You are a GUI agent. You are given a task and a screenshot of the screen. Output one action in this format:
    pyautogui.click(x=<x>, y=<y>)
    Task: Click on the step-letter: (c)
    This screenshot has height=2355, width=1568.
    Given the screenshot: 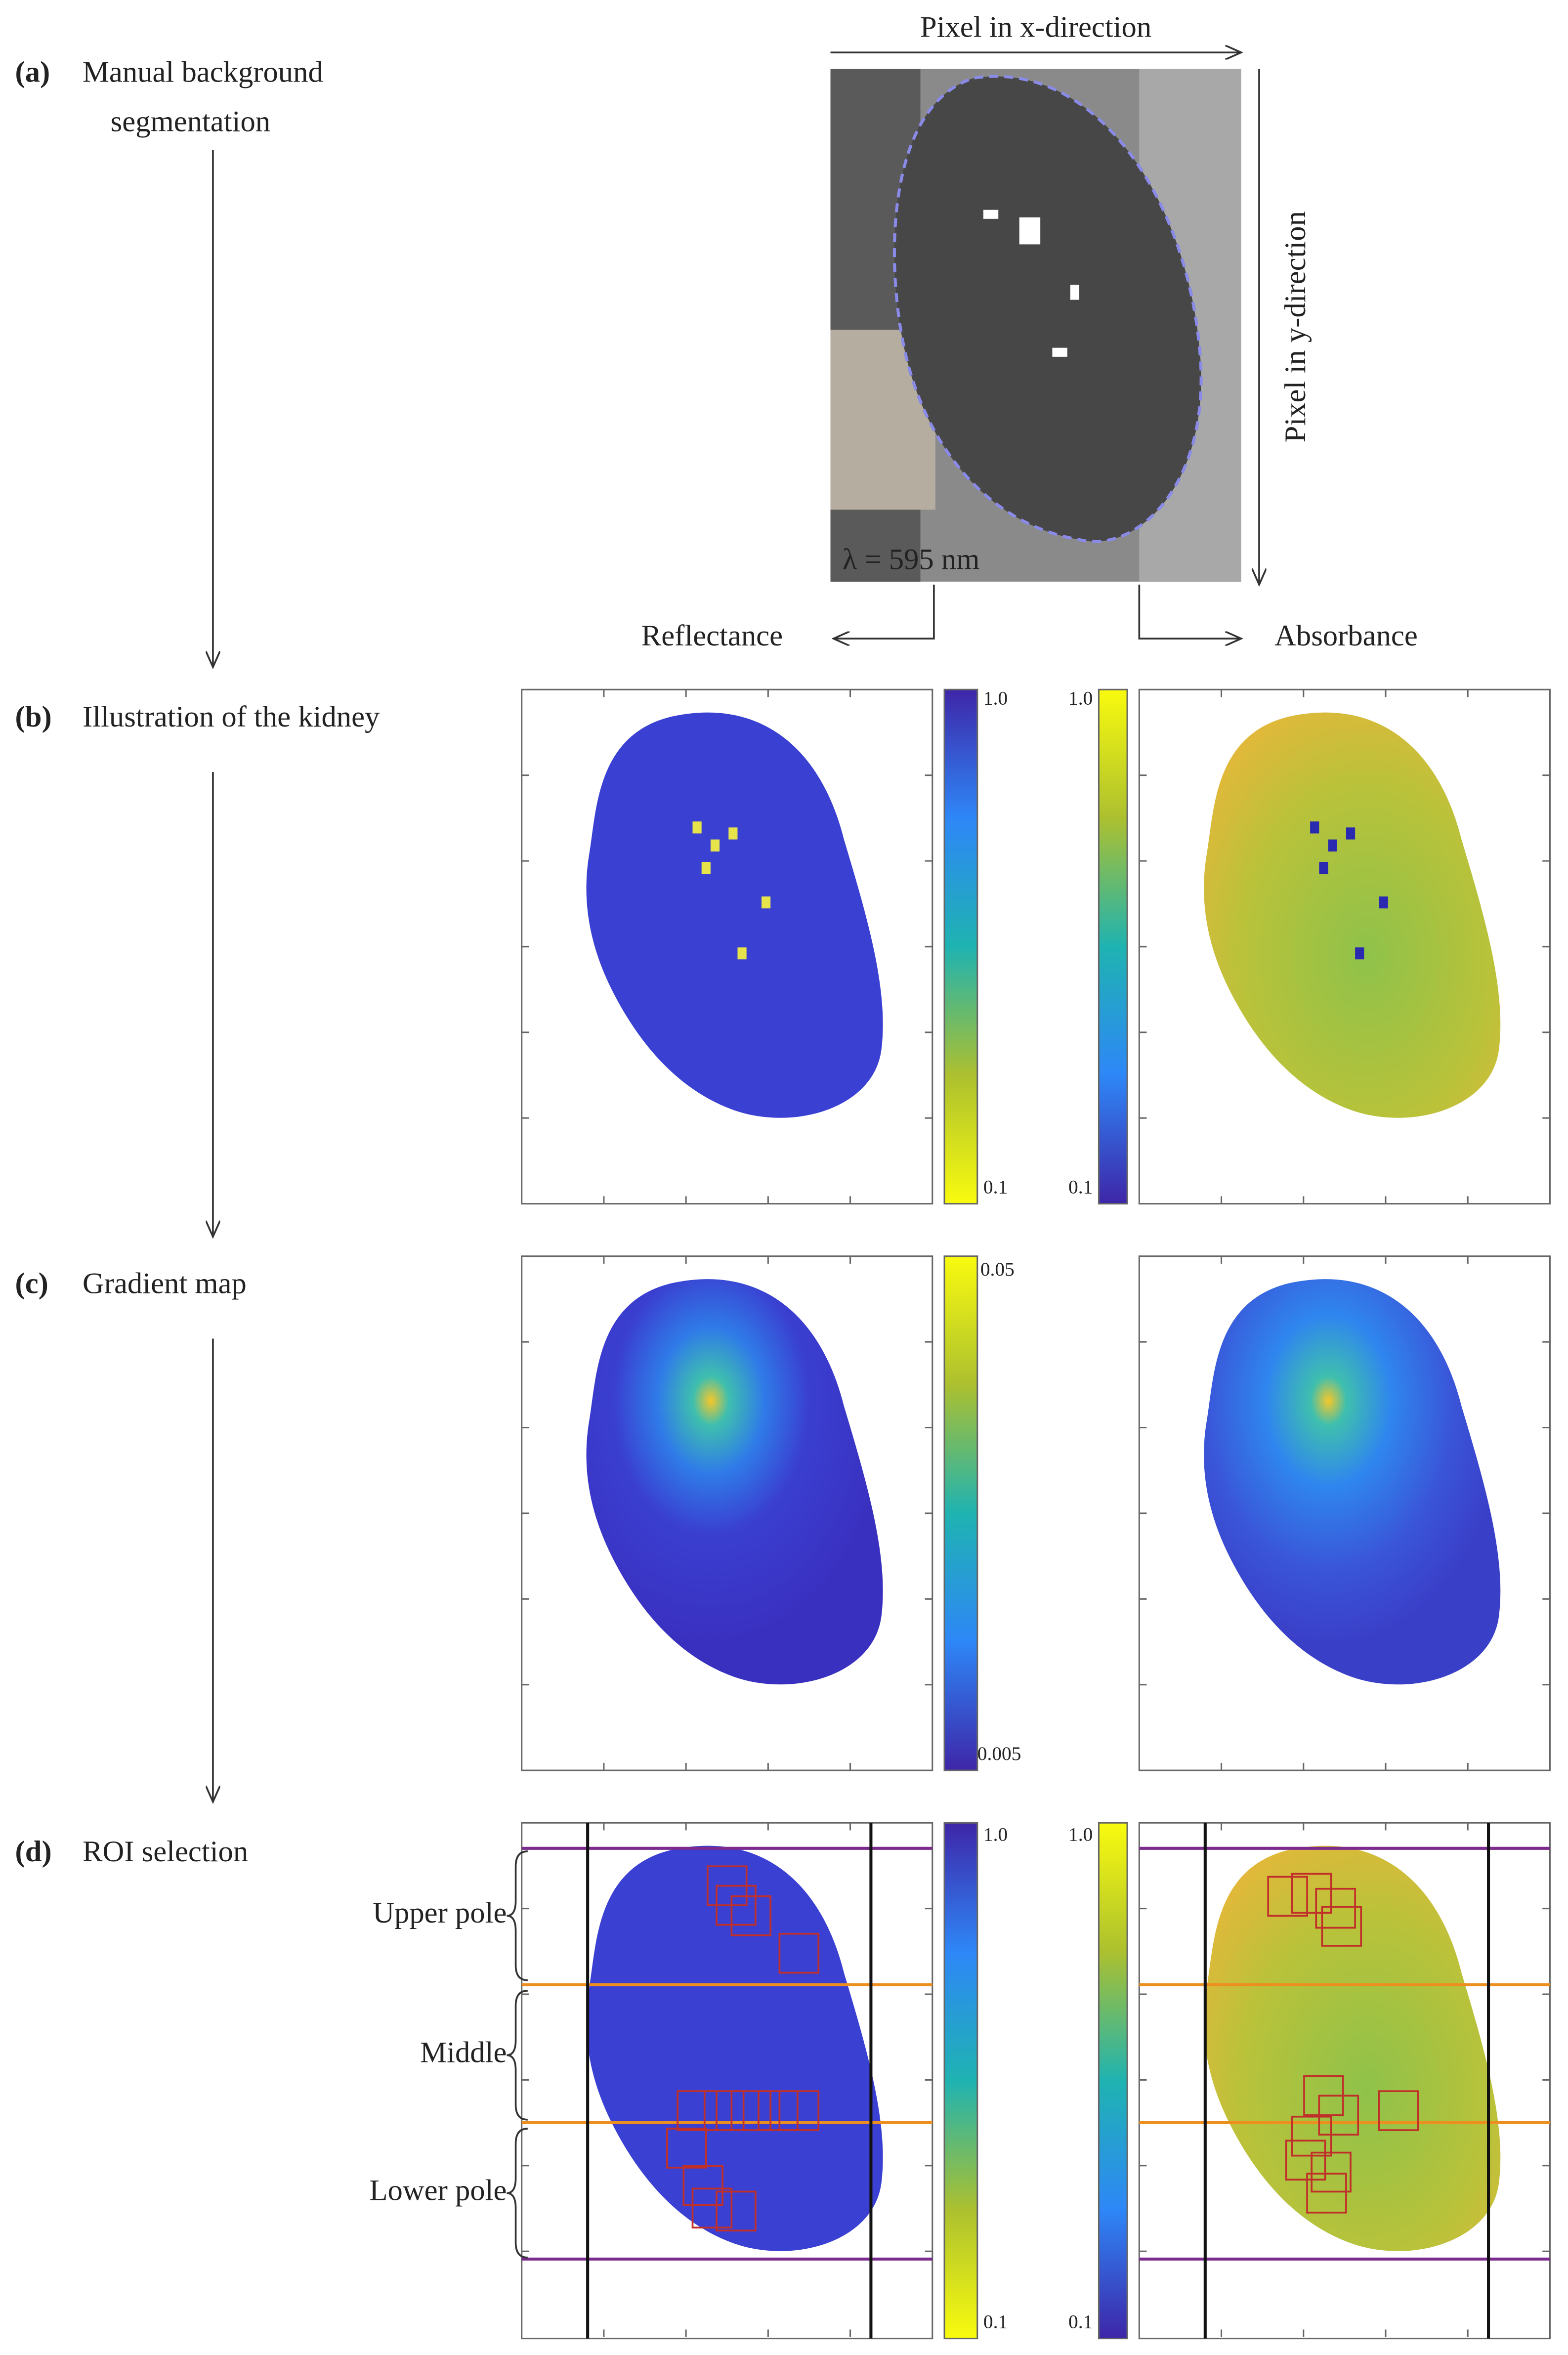 What is the action you would take?
    pyautogui.click(x=31, y=1284)
    